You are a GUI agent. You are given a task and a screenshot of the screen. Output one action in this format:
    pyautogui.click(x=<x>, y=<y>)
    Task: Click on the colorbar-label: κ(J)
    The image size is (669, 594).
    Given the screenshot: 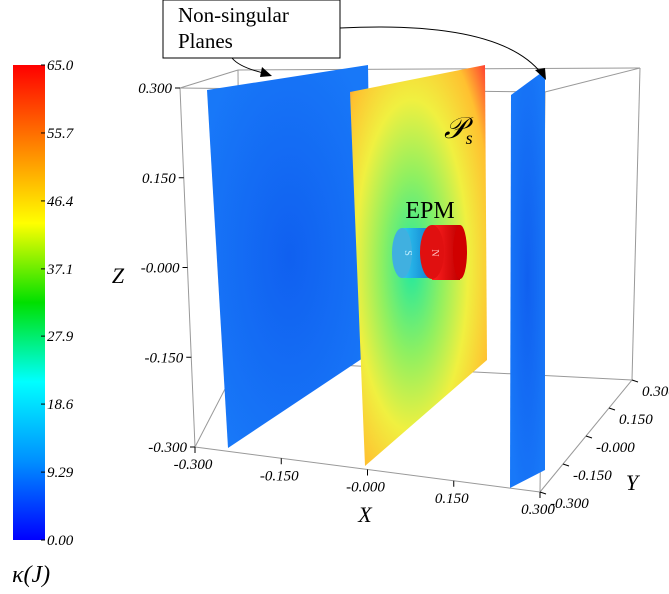 What is the action you would take?
    pyautogui.click(x=31, y=575)
    